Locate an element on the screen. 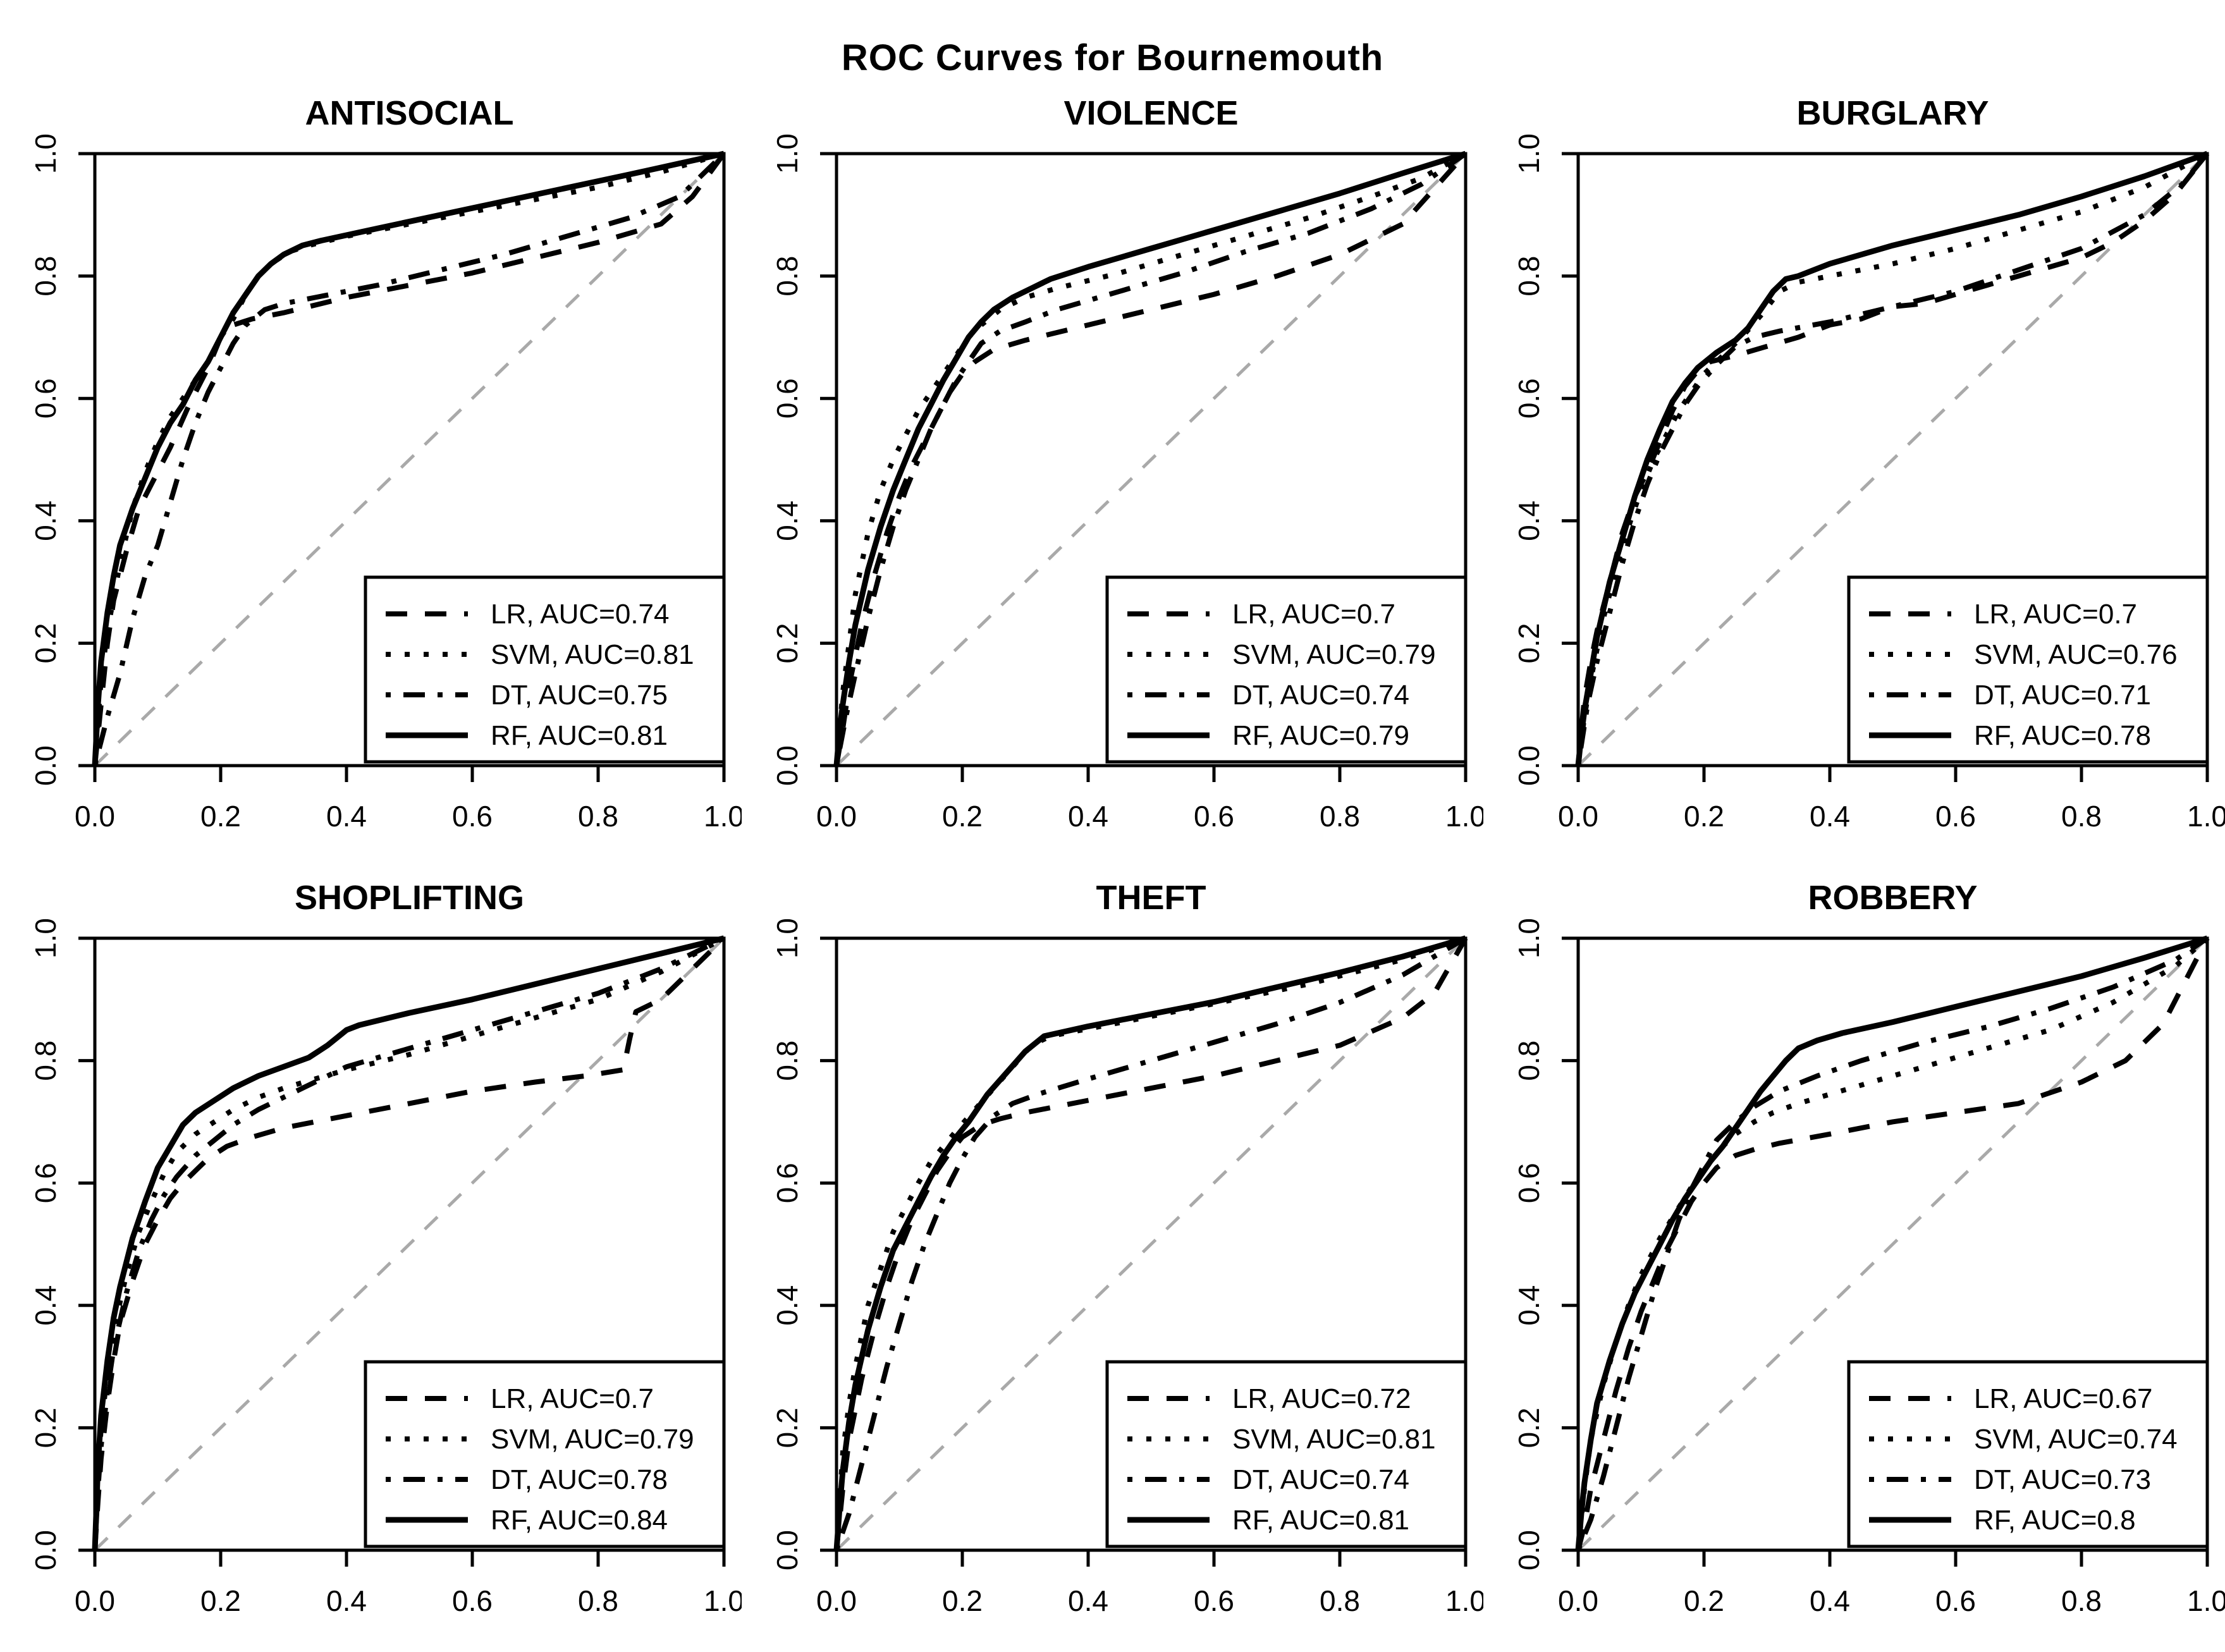 This screenshot has width=2225, height=1652. legend-label-rf: RF, AUC=0.84 is located at coordinates (579, 1520).